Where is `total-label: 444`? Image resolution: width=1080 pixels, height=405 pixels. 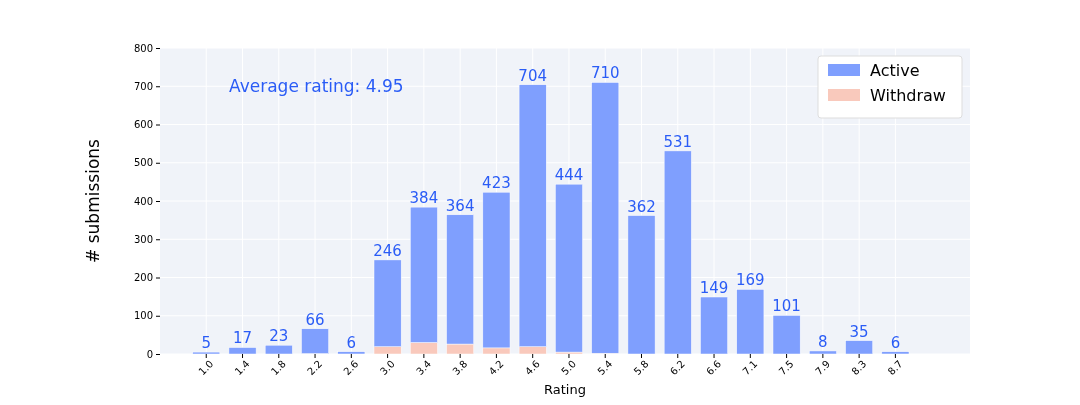
total-label: 444 is located at coordinates (569, 175).